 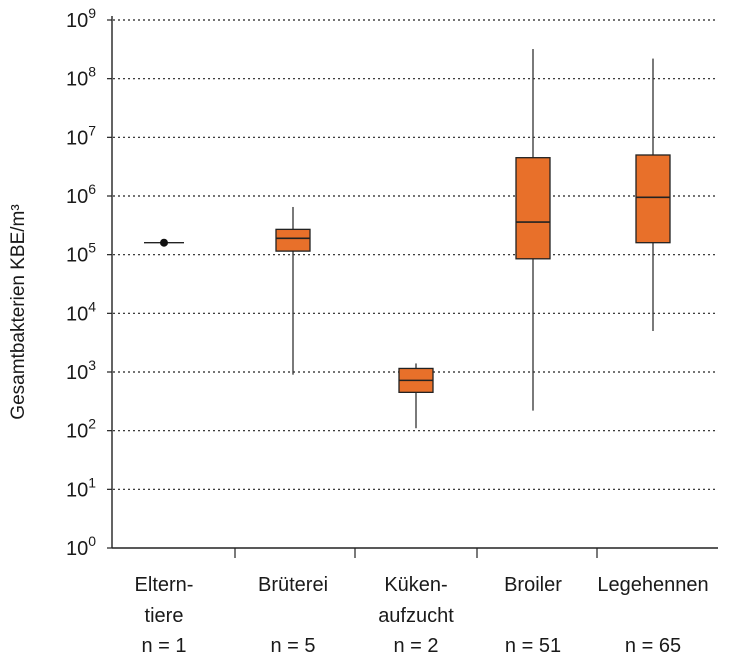 I want to click on sample-size-label: n = 51, so click(x=533, y=646).